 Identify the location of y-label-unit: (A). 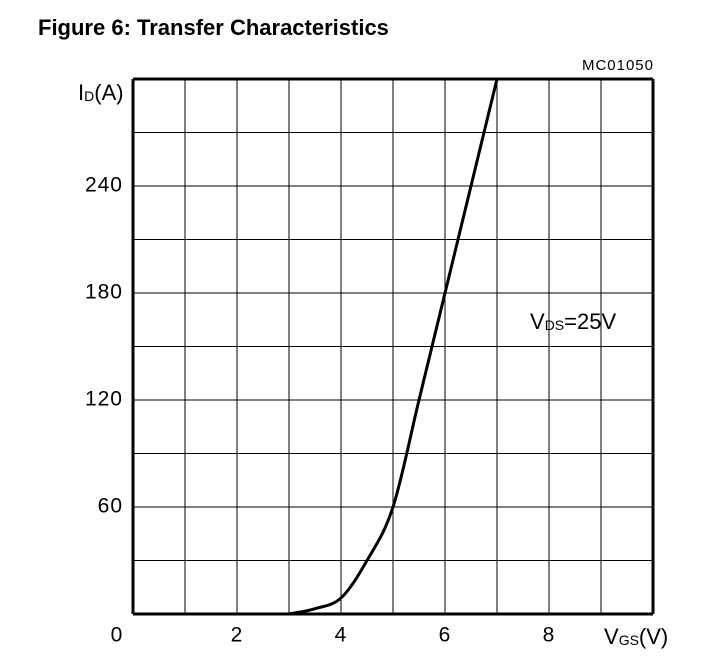
(108, 92).